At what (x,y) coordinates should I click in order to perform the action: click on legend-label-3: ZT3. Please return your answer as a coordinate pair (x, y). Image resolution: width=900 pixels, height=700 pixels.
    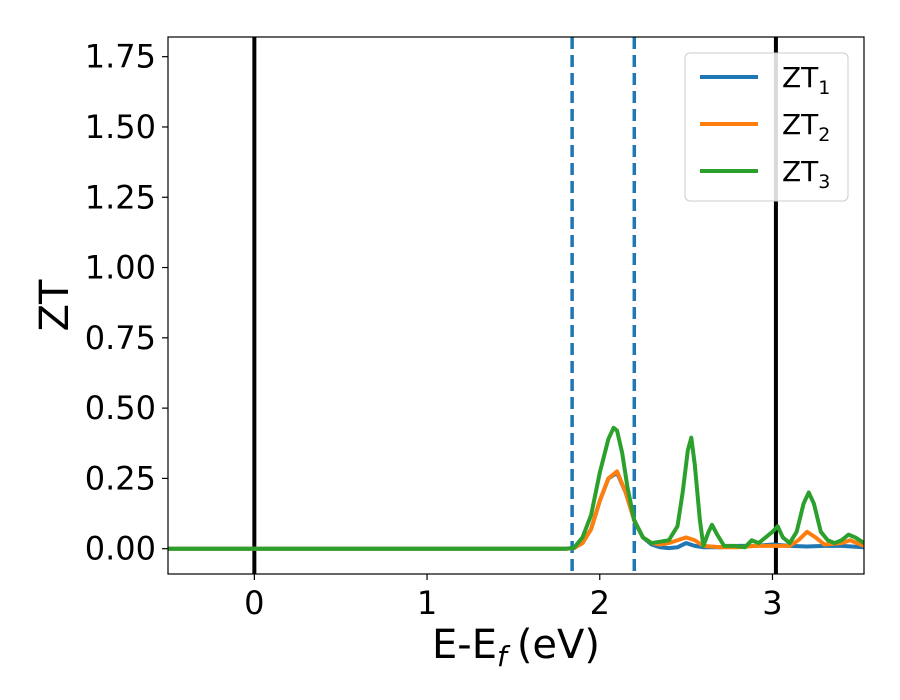
    Looking at the image, I should click on (806, 174).